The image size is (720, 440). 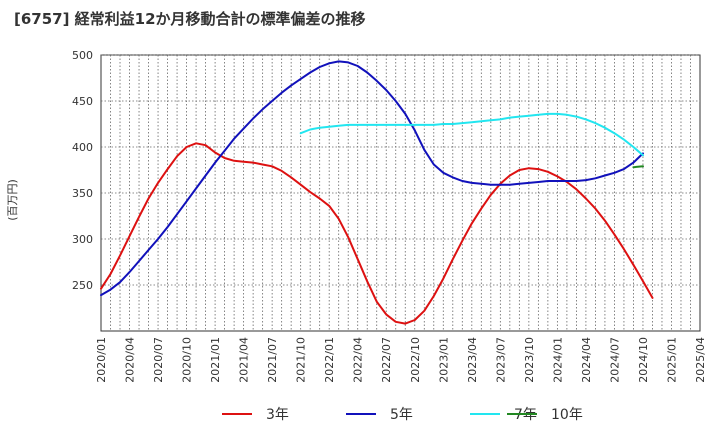 What do you see at coordinates (272, 360) in the screenshot?
I see `x-tick-label: 2021/07` at bounding box center [272, 360].